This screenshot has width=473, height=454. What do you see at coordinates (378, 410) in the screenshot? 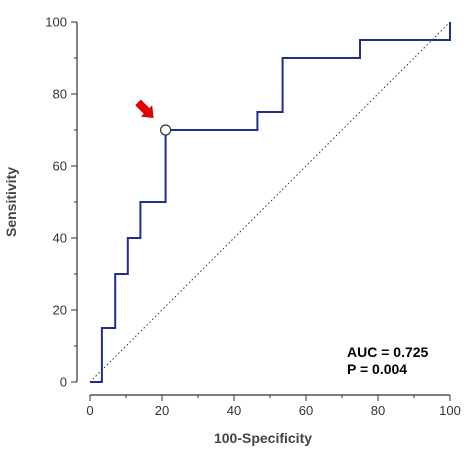
I see `x-tick-label: 80` at bounding box center [378, 410].